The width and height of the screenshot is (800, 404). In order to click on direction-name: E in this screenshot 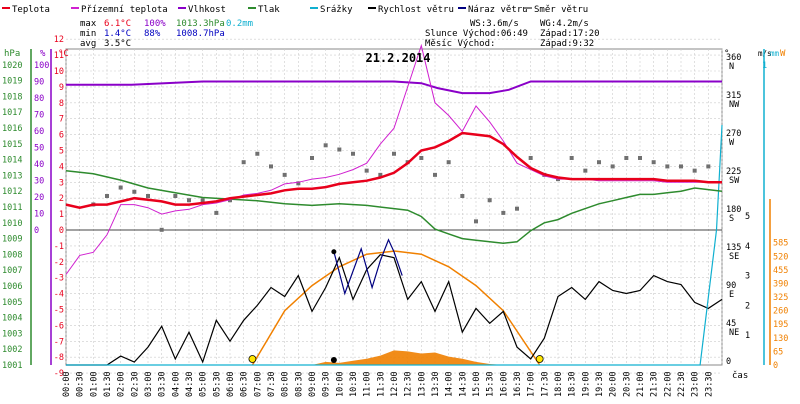, I will do `click(731, 295)`.